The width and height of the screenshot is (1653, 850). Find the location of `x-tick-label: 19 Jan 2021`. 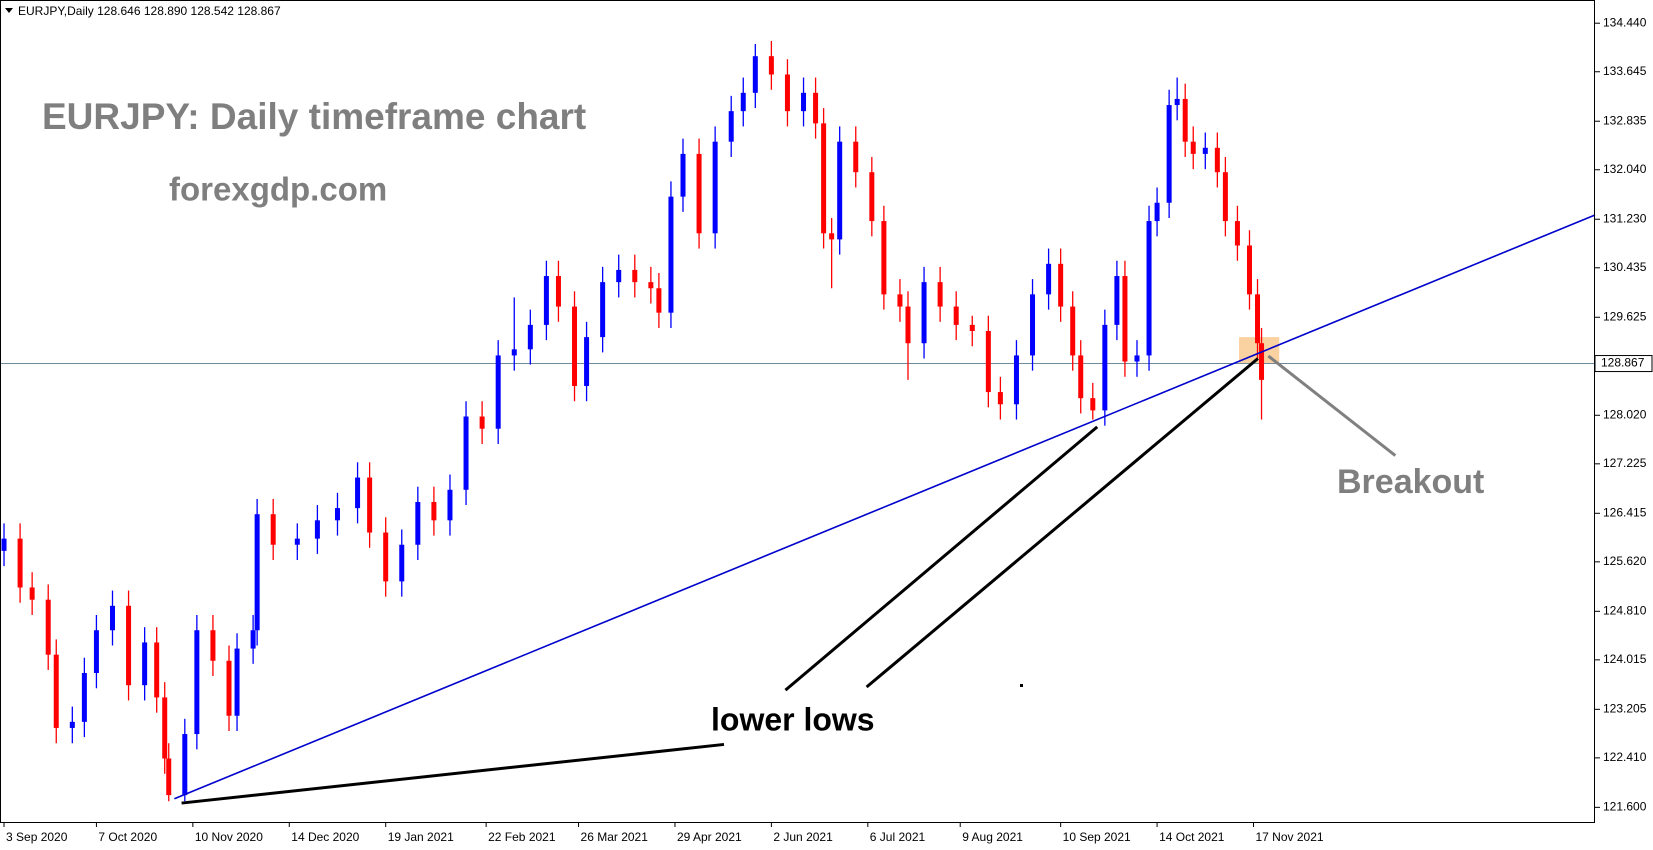

x-tick-label: 19 Jan 2021 is located at coordinates (421, 837).